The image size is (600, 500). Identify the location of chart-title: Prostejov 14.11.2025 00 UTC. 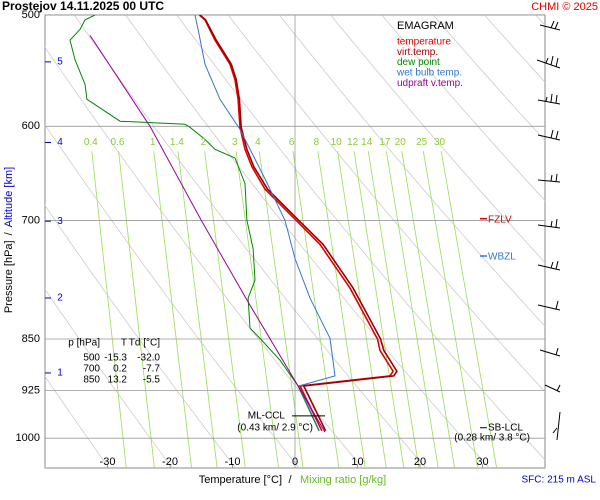
(83, 6).